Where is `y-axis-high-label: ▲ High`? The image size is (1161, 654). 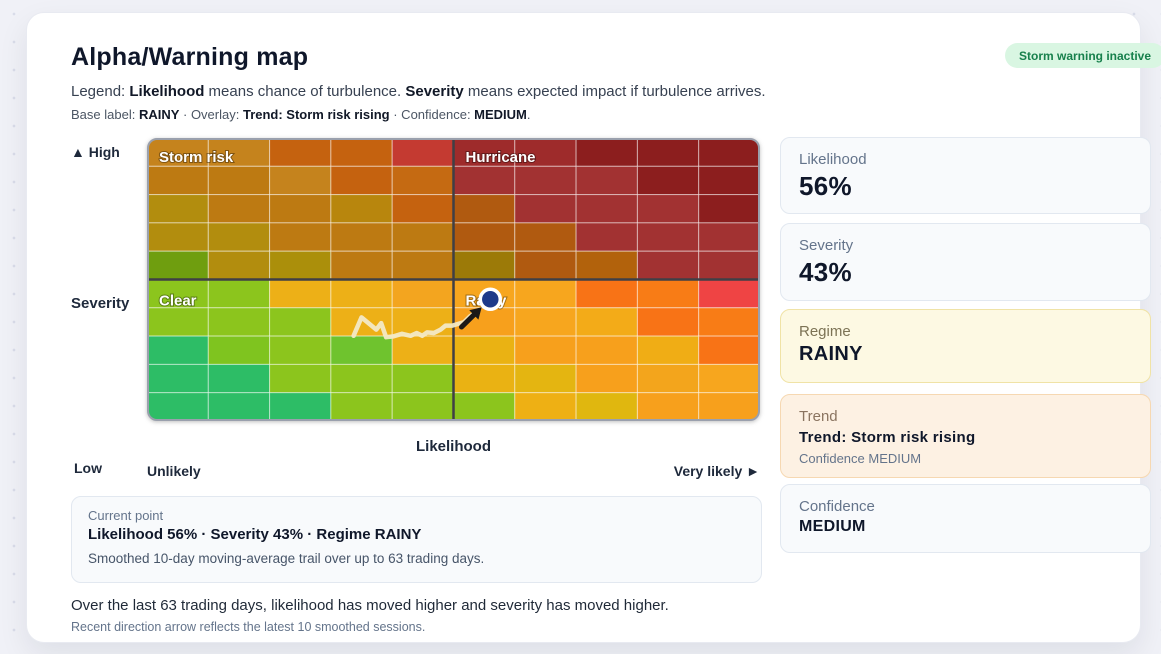
y-axis-high-label: ▲ High is located at coordinates (95, 152).